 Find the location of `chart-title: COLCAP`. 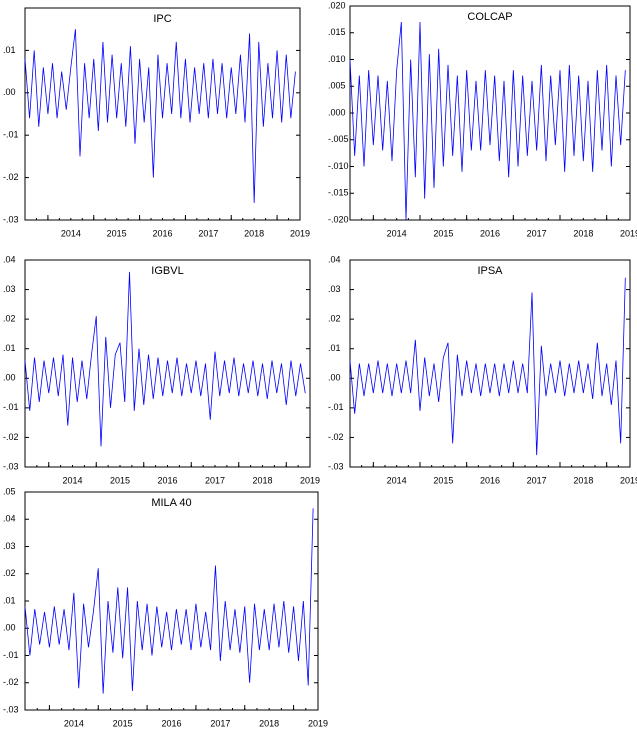

chart-title: COLCAP is located at coordinates (489, 17).